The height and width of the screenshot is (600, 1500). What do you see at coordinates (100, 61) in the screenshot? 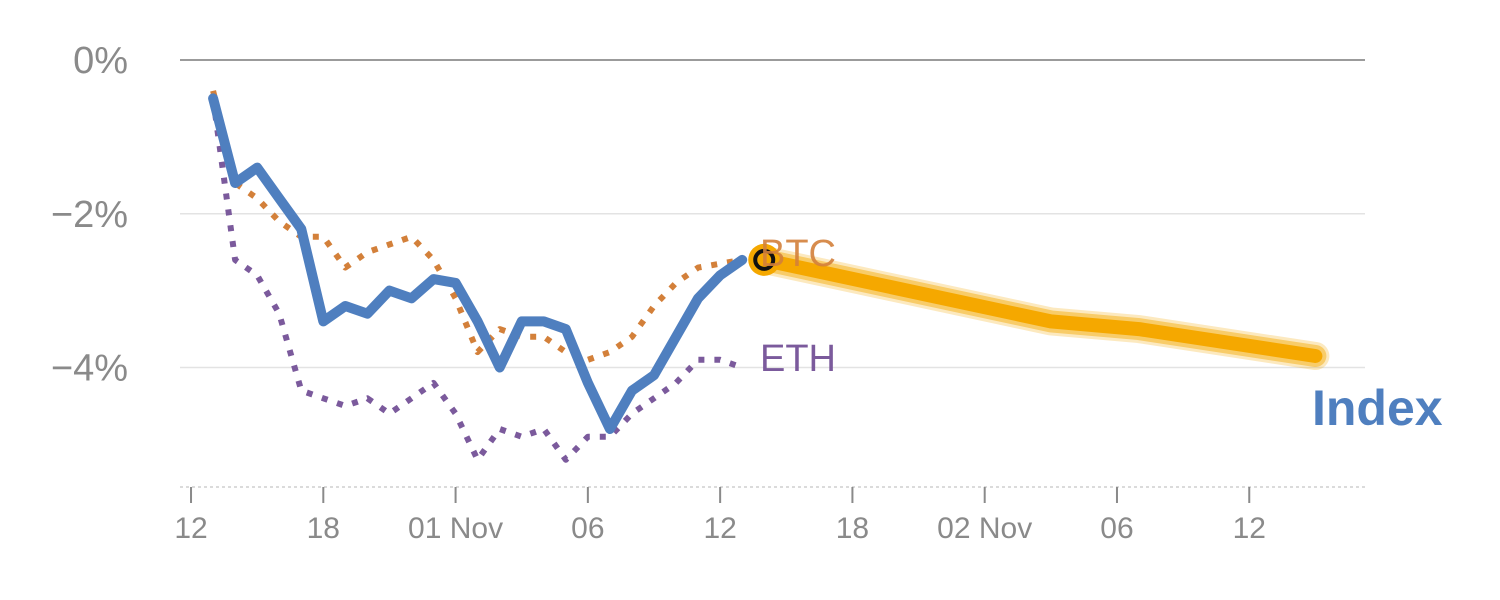
I see `y-tick-label: 0%` at bounding box center [100, 61].